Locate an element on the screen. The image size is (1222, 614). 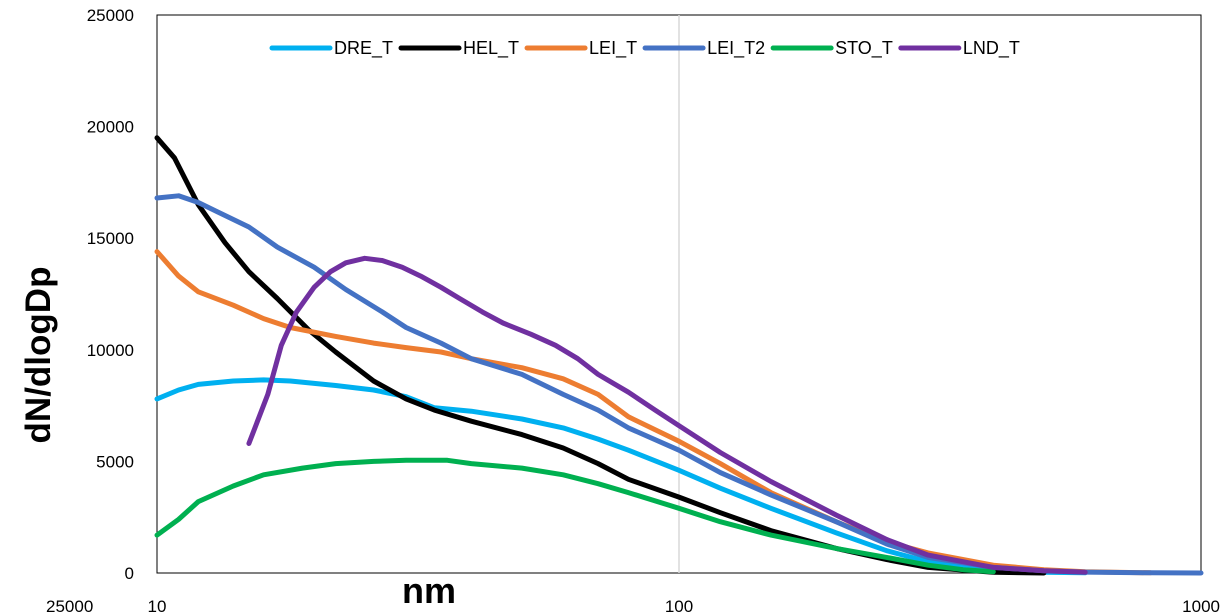
series-line-sto-t is located at coordinates (575, 516).